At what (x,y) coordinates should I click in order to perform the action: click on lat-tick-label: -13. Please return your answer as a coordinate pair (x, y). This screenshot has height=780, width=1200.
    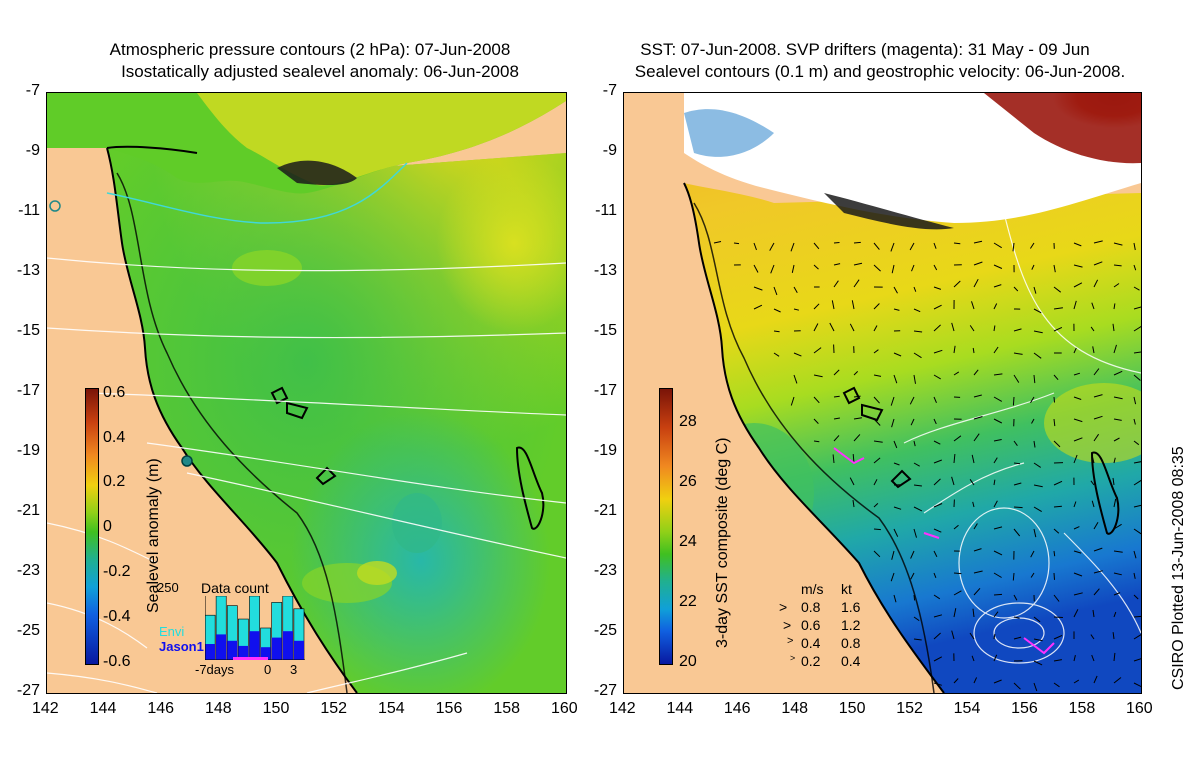
    Looking at the image, I should click on (28, 270).